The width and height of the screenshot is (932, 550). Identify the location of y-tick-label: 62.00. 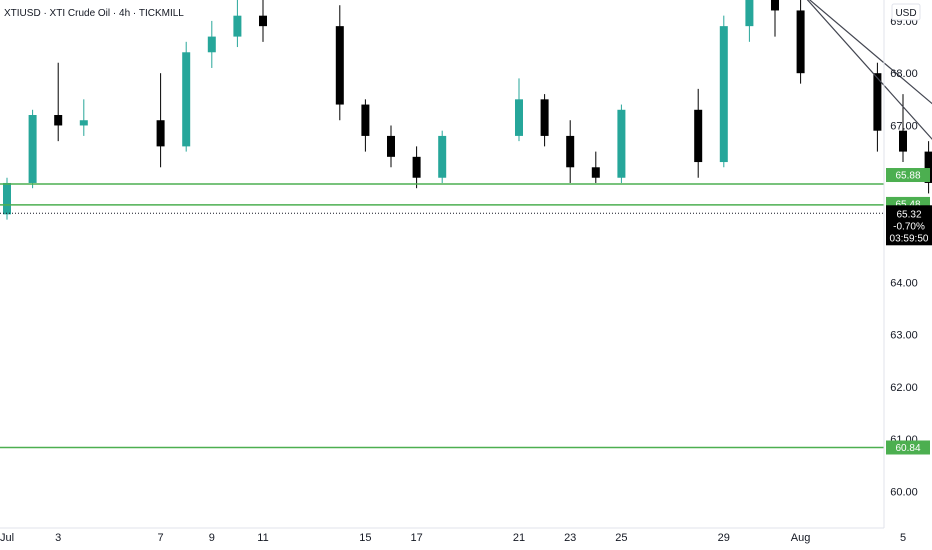
(904, 388).